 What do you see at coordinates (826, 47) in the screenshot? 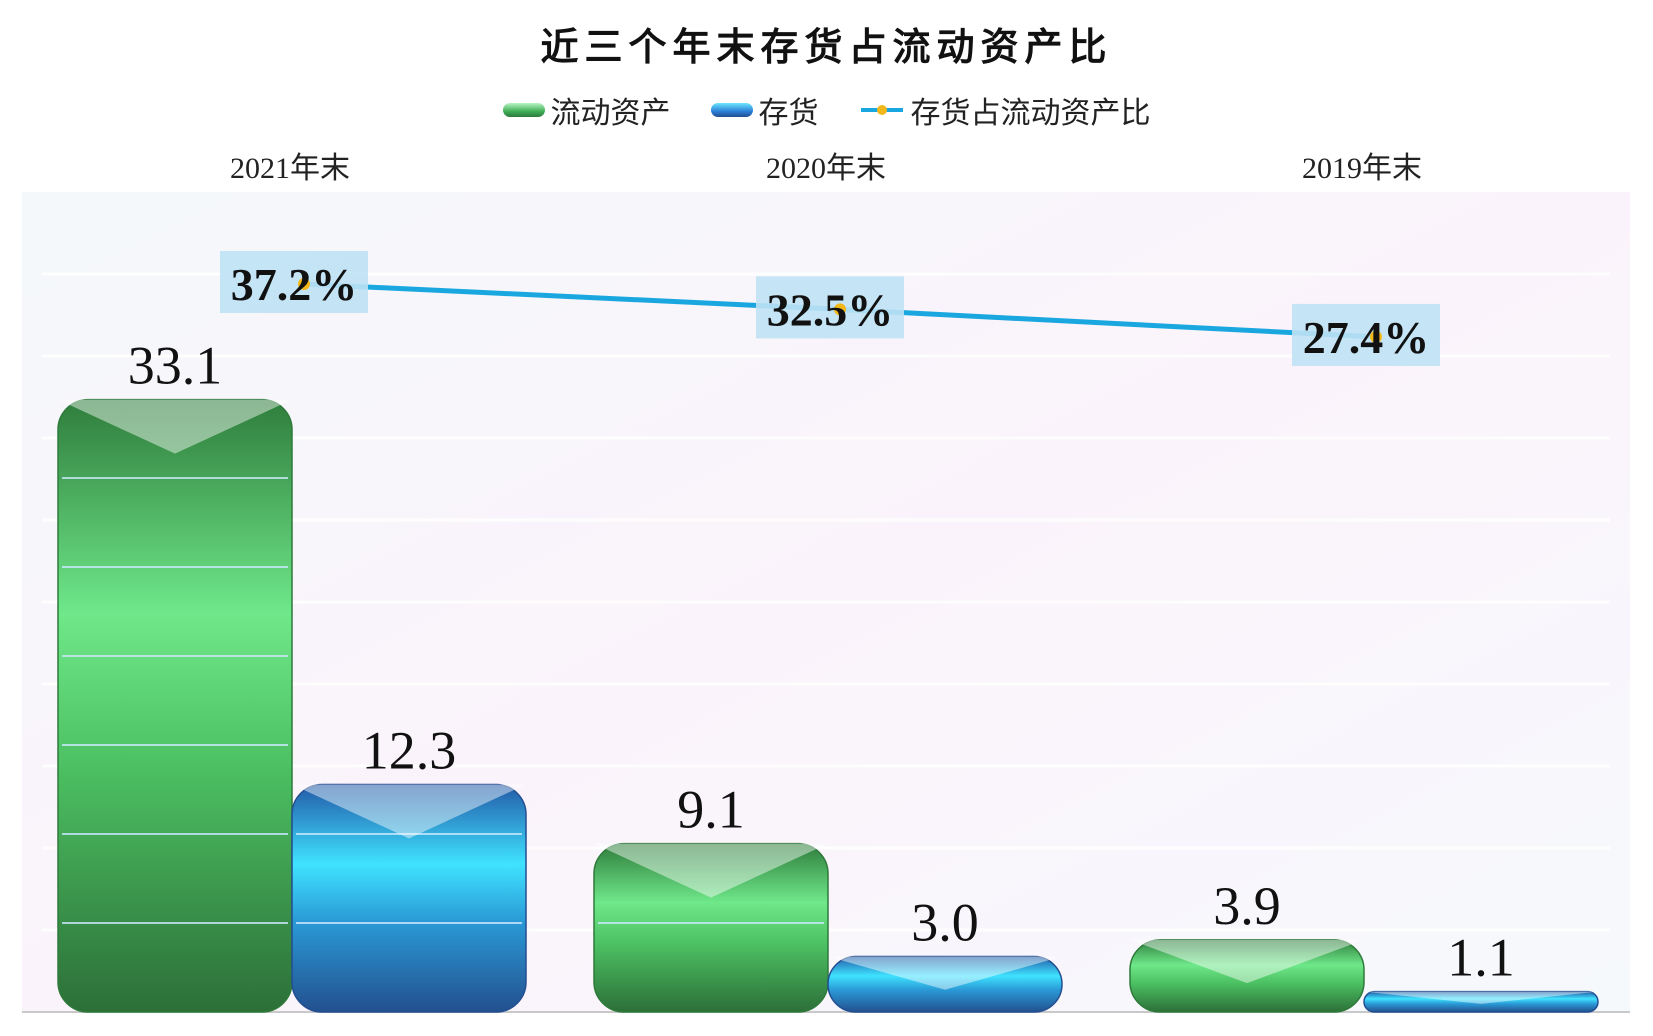
I see `chart-title: 近三个年末存货占流动资产比` at bounding box center [826, 47].